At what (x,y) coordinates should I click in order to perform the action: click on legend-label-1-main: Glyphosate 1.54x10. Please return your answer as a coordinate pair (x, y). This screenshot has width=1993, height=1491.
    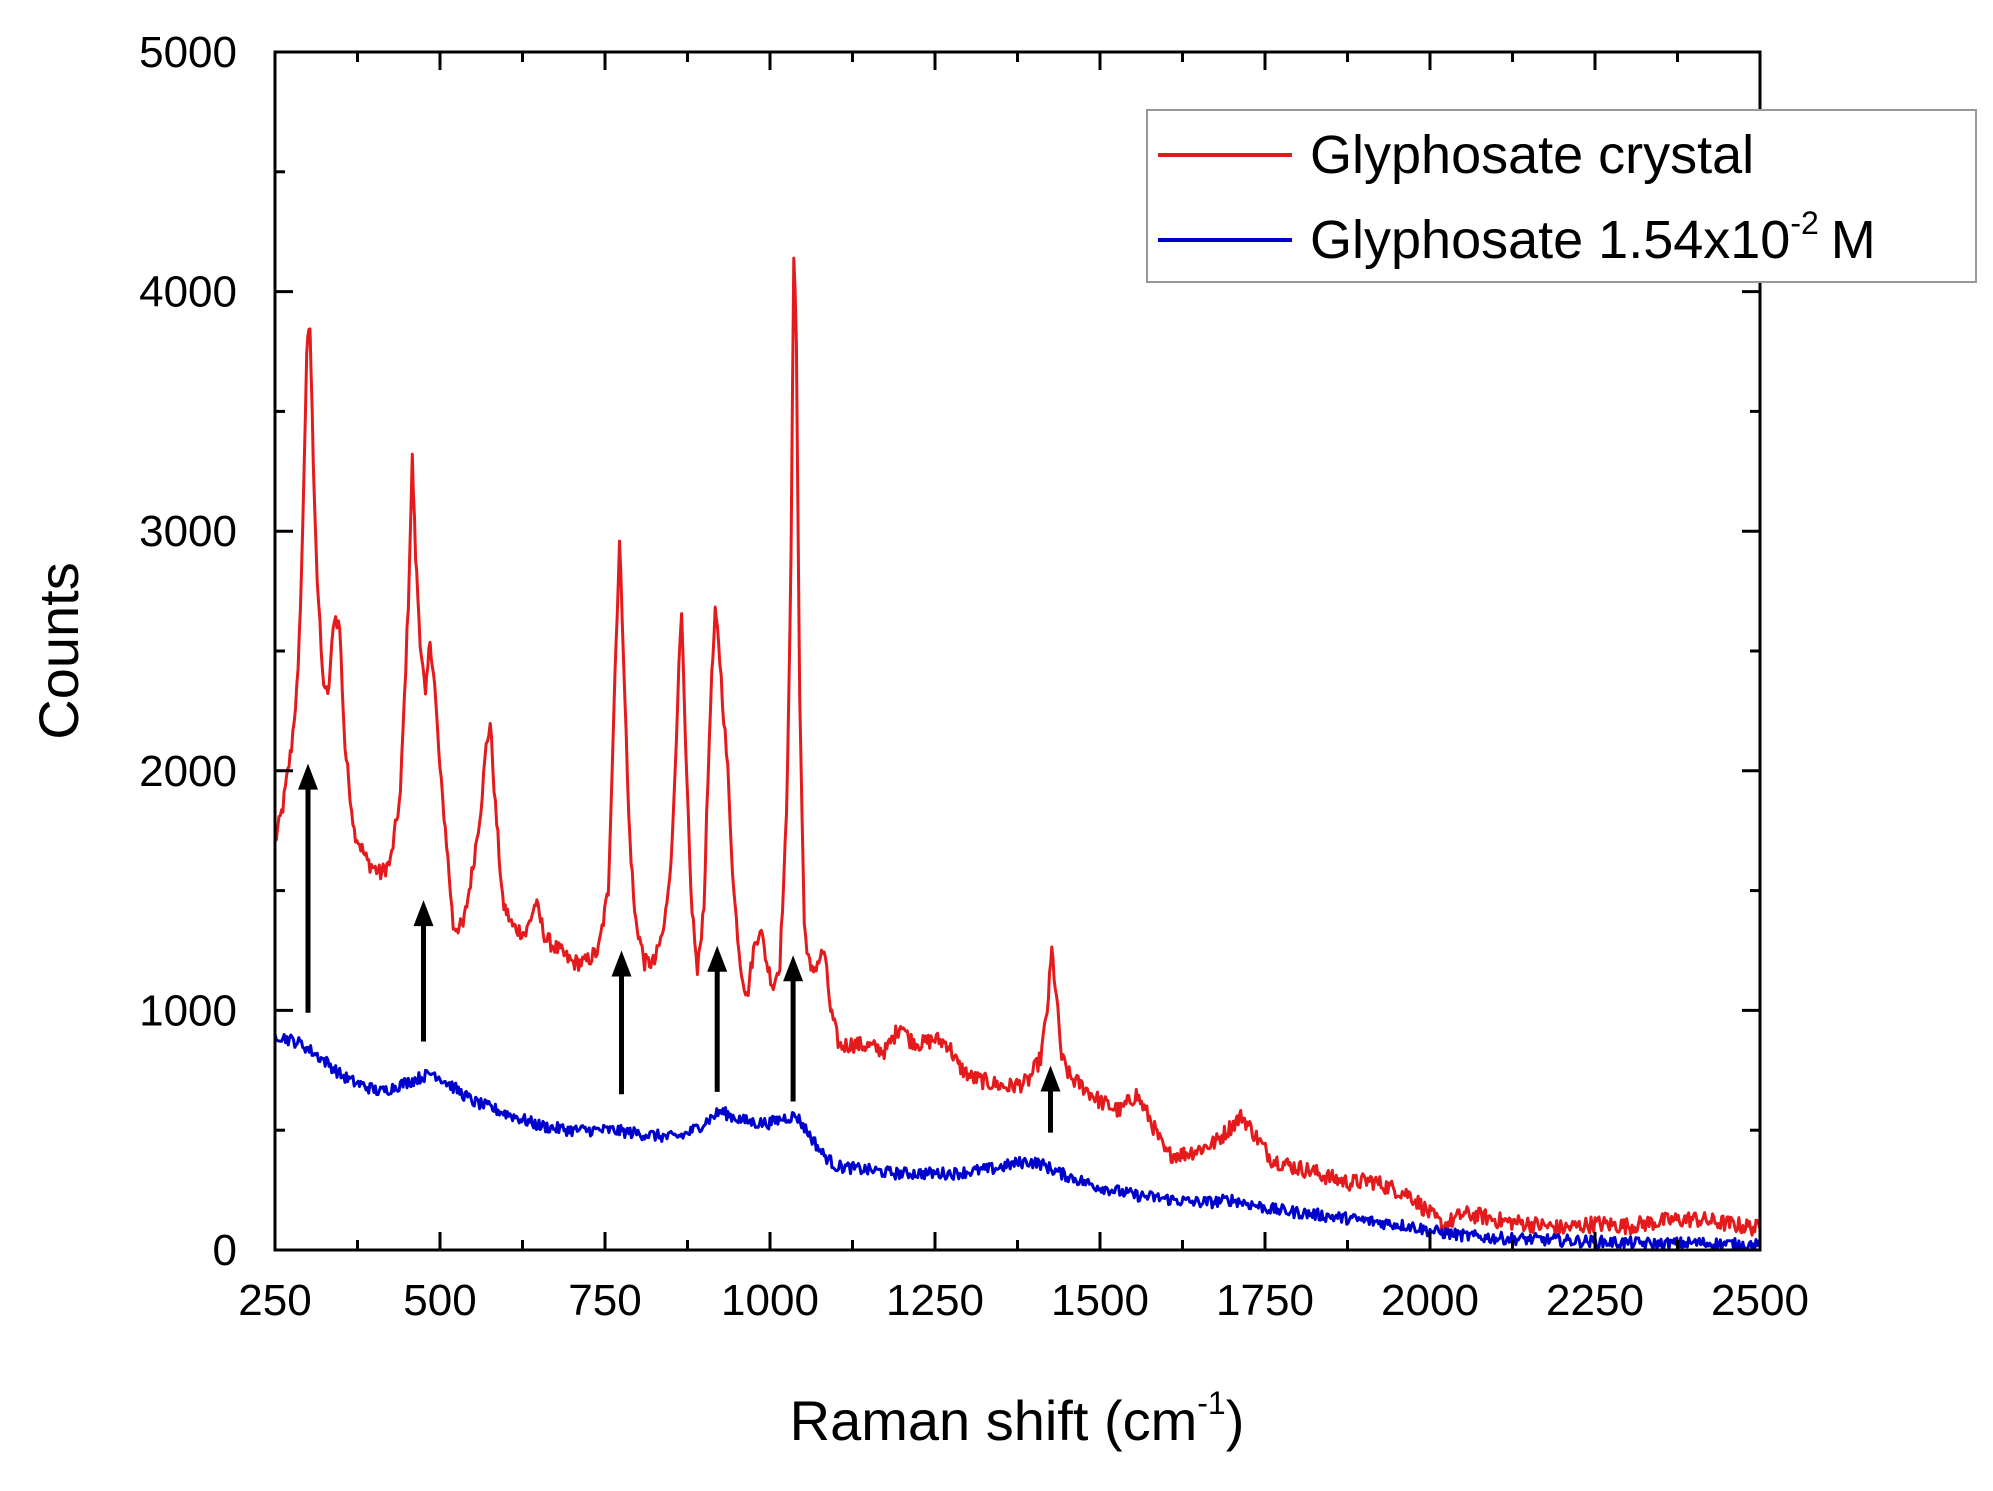
    Looking at the image, I should click on (1550, 240).